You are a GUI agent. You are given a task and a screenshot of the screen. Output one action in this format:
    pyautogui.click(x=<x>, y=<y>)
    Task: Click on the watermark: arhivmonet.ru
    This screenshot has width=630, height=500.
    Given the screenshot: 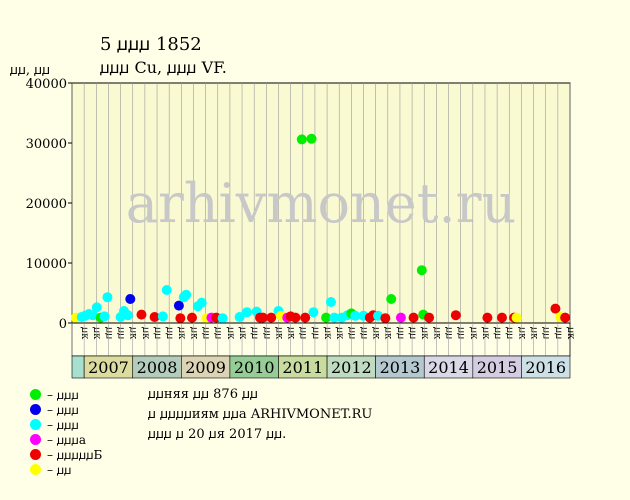 What is the action you would take?
    pyautogui.click(x=321, y=203)
    